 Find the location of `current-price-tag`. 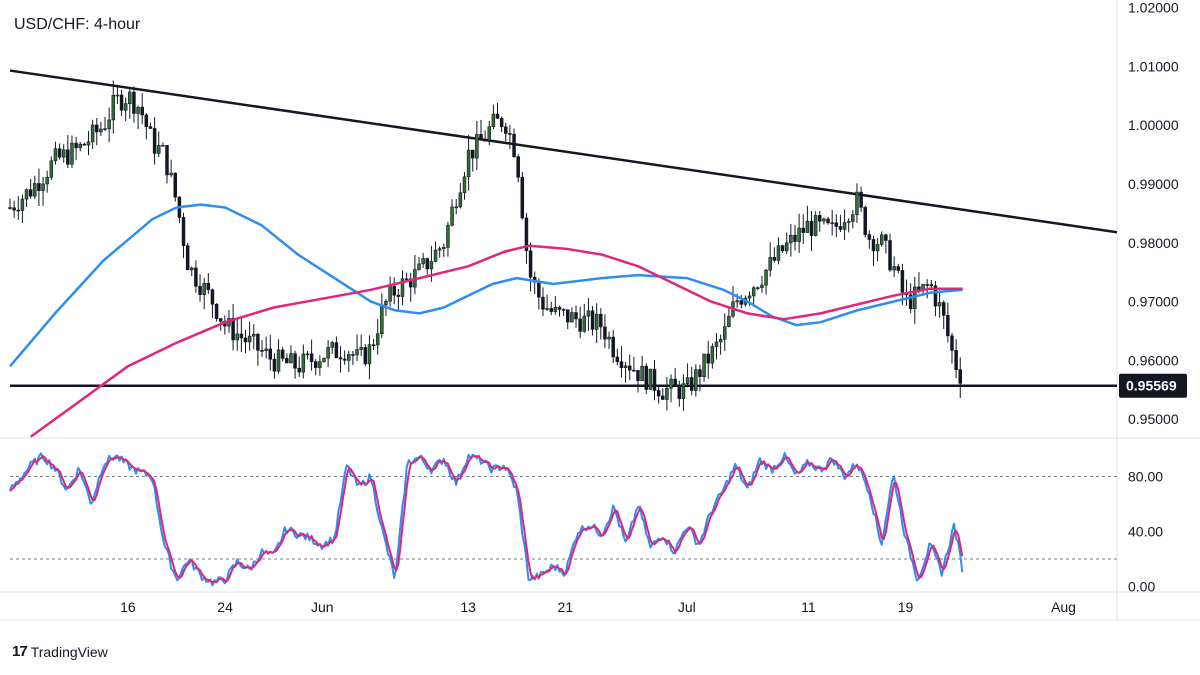

current-price-tag is located at coordinates (1153, 385).